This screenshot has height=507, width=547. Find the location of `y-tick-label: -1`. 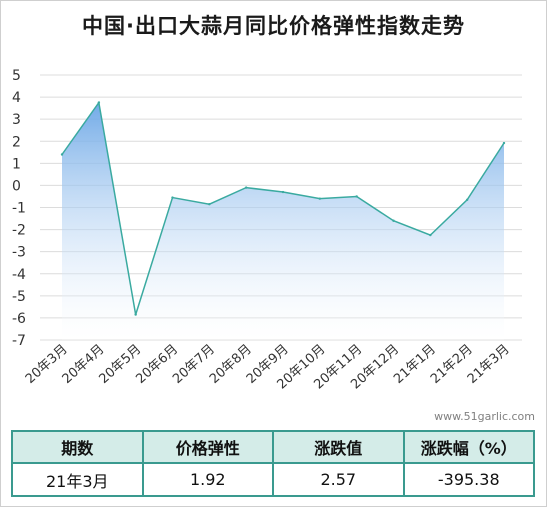

y-tick-label: -1 is located at coordinates (19, 209).